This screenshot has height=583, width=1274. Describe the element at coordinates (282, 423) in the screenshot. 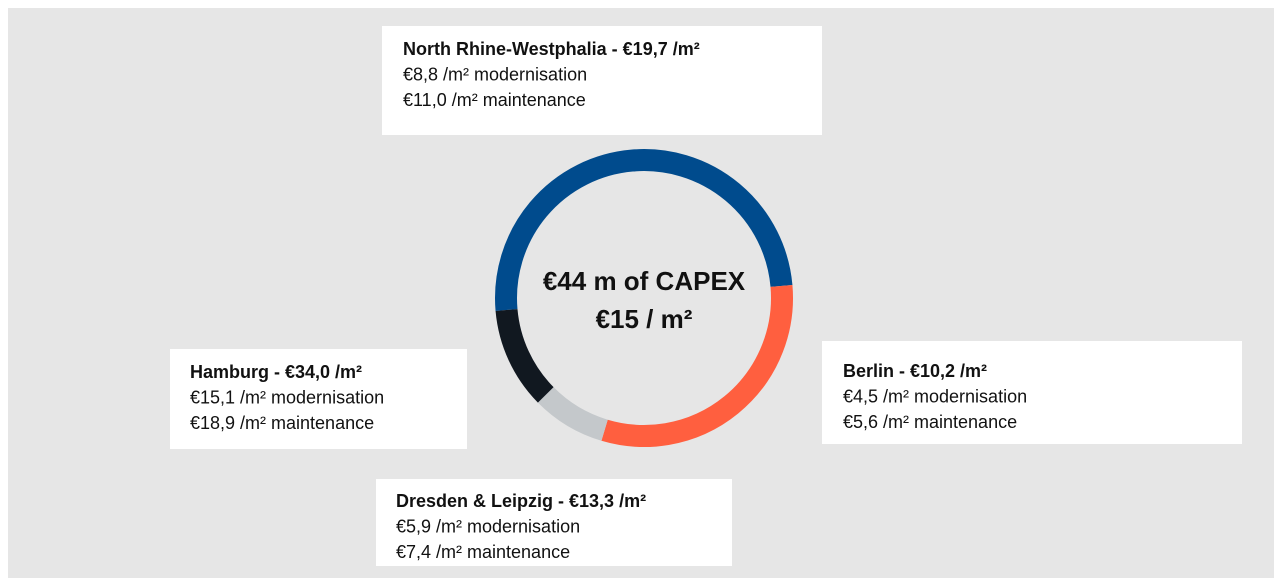

I see `label-detail: €18,9 /m² maintenance` at that location.